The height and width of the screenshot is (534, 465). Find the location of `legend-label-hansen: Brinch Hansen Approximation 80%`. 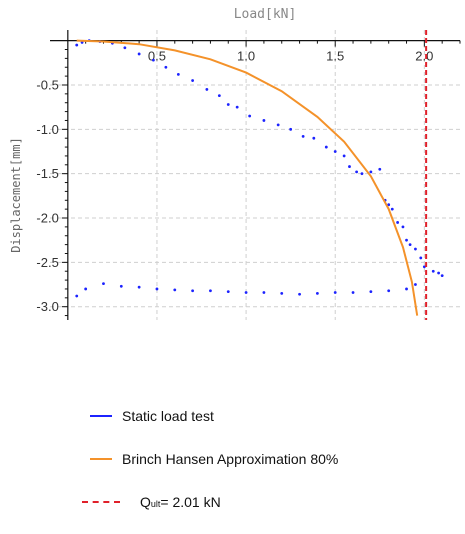

legend-label-hansen: Brinch Hansen Approximation 80% is located at coordinates (230, 459).